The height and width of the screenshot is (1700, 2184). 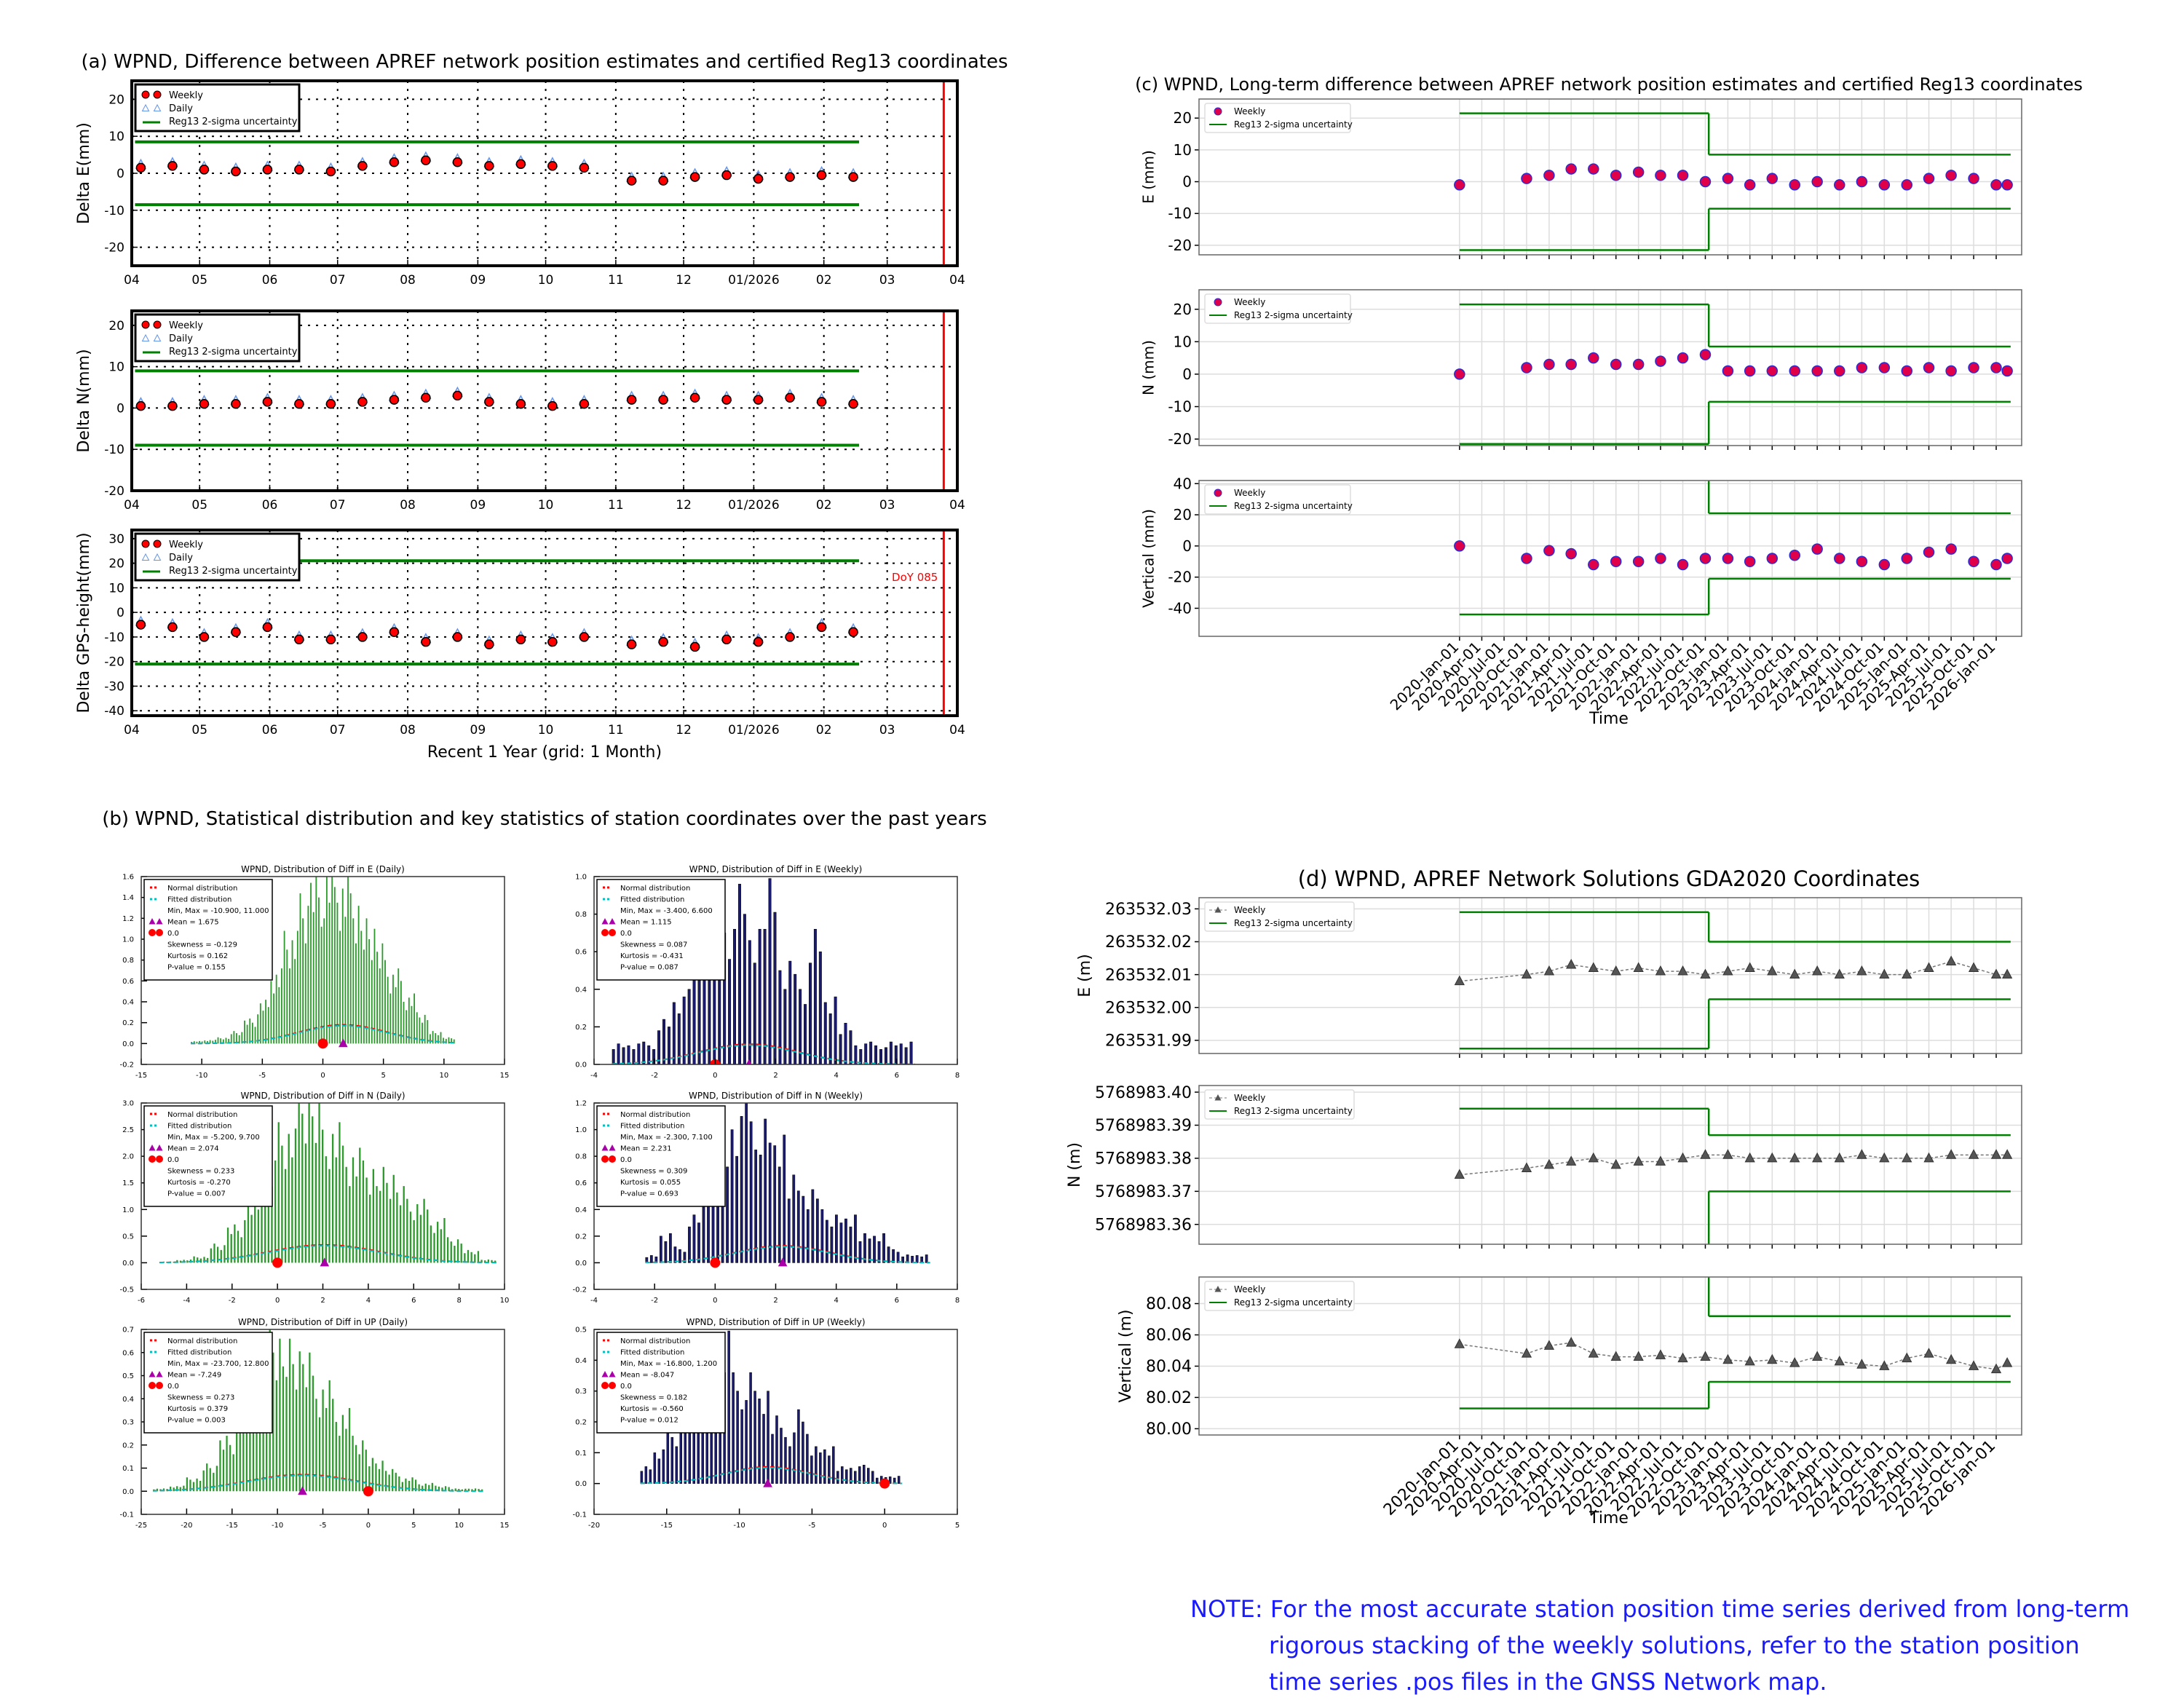 I want to click on legend-daily-marker, so click(x=145, y=337).